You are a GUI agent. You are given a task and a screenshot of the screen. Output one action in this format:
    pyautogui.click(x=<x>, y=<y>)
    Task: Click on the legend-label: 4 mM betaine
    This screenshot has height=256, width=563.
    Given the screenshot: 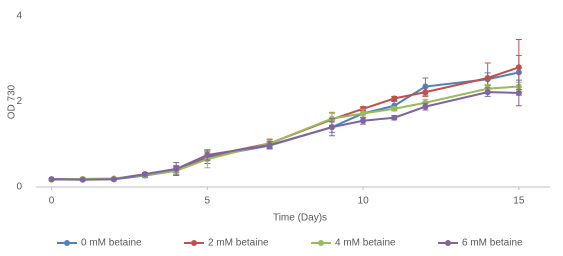 What is the action you would take?
    pyautogui.click(x=365, y=243)
    